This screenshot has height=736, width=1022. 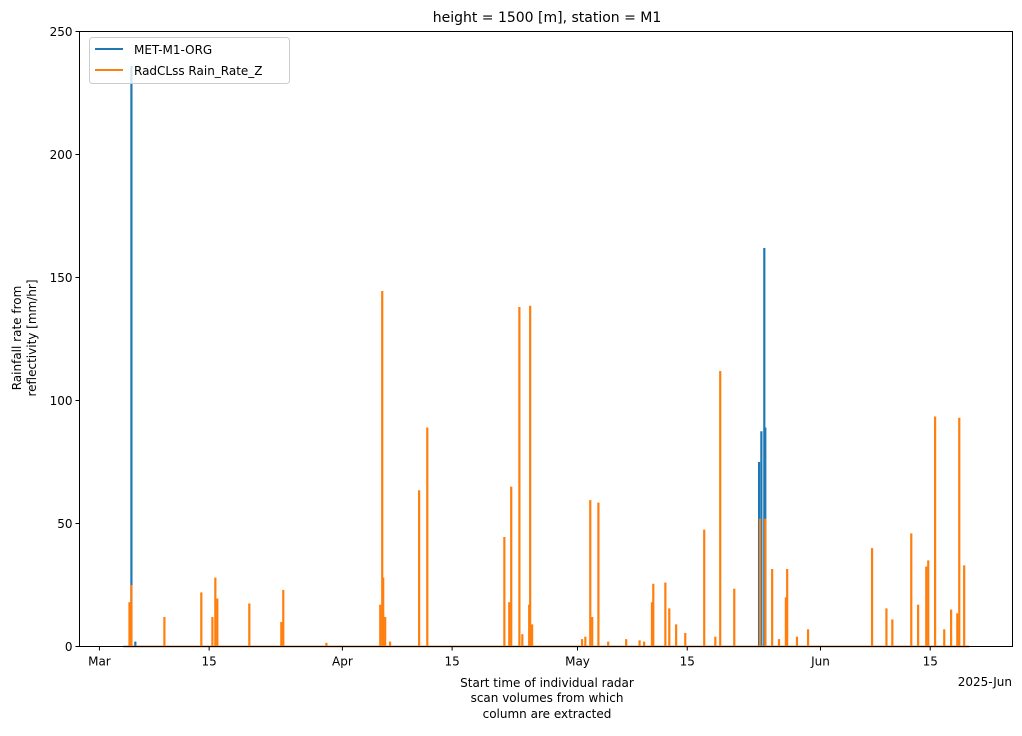 I want to click on y-tick-label: 200, so click(x=61, y=155).